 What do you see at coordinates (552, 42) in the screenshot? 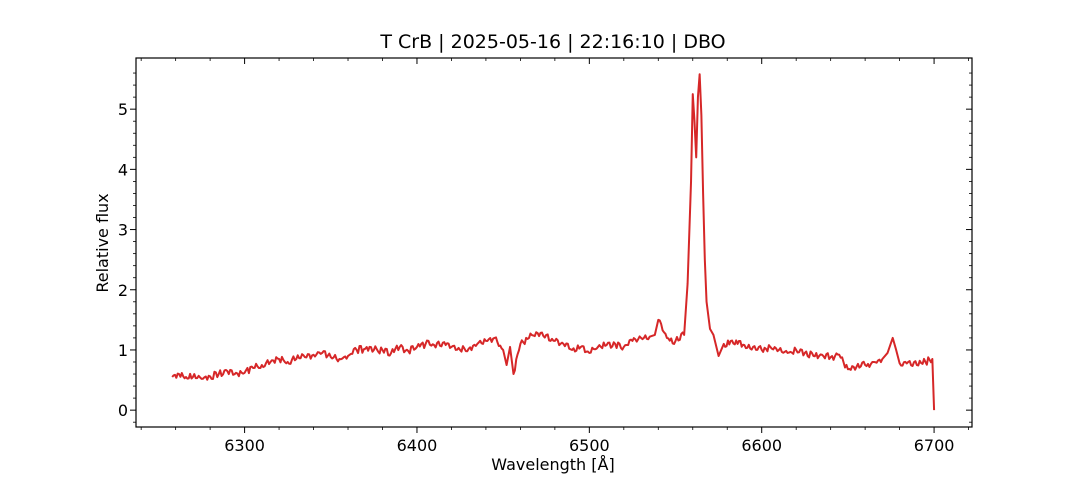
I see `chart-title: T CrB | 2025-05-16 | 22:16:10 | DBO` at bounding box center [552, 42].